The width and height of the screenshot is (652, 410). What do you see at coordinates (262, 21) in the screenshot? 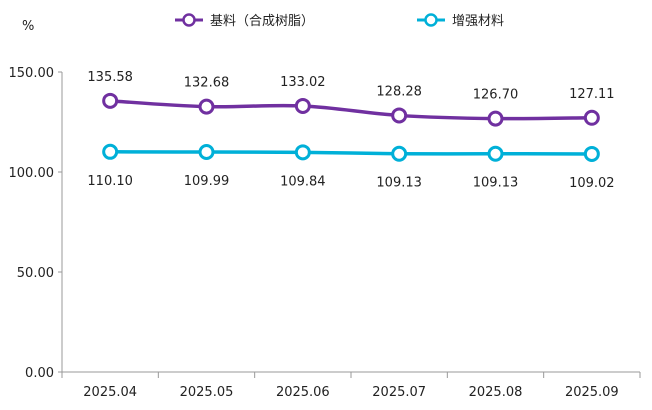
I see `legend-label-series-1: 基料（合成树脂）` at bounding box center [262, 21].